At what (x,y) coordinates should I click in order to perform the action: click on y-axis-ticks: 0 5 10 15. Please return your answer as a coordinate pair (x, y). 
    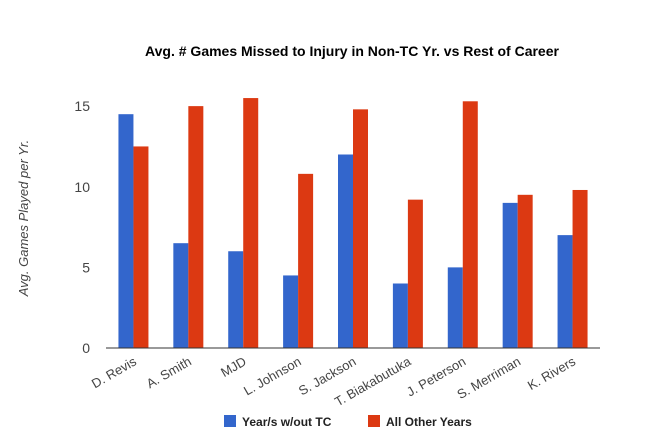
    Looking at the image, I should click on (82, 227).